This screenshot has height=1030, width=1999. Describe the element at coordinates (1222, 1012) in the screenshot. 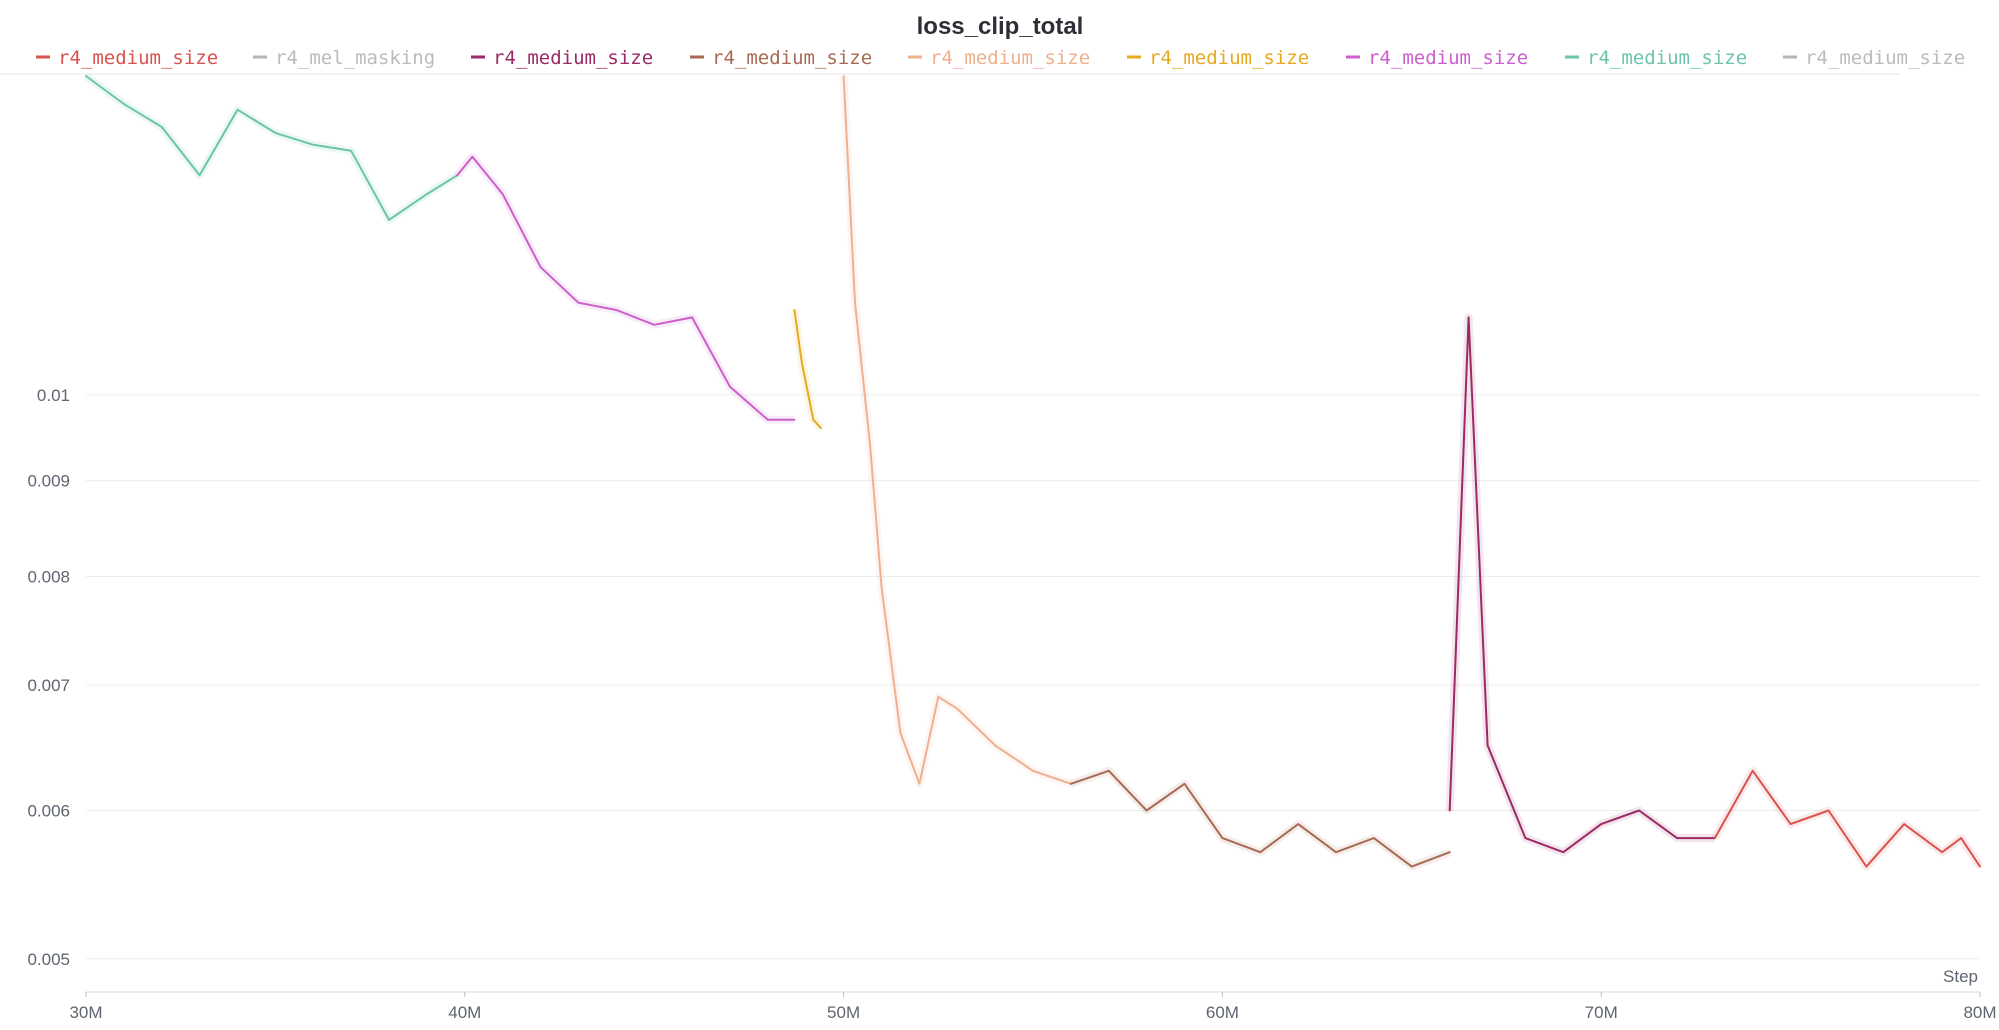

I see `x-tick-label-3: 60M` at that location.